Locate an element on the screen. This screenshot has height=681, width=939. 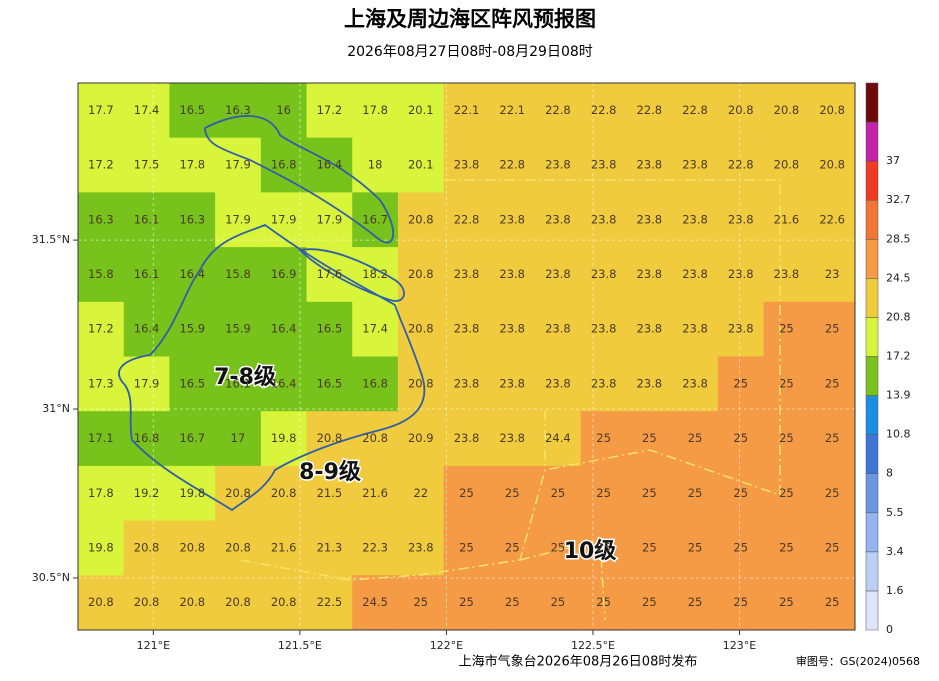
x-tick-label: 123°E is located at coordinates (739, 645).